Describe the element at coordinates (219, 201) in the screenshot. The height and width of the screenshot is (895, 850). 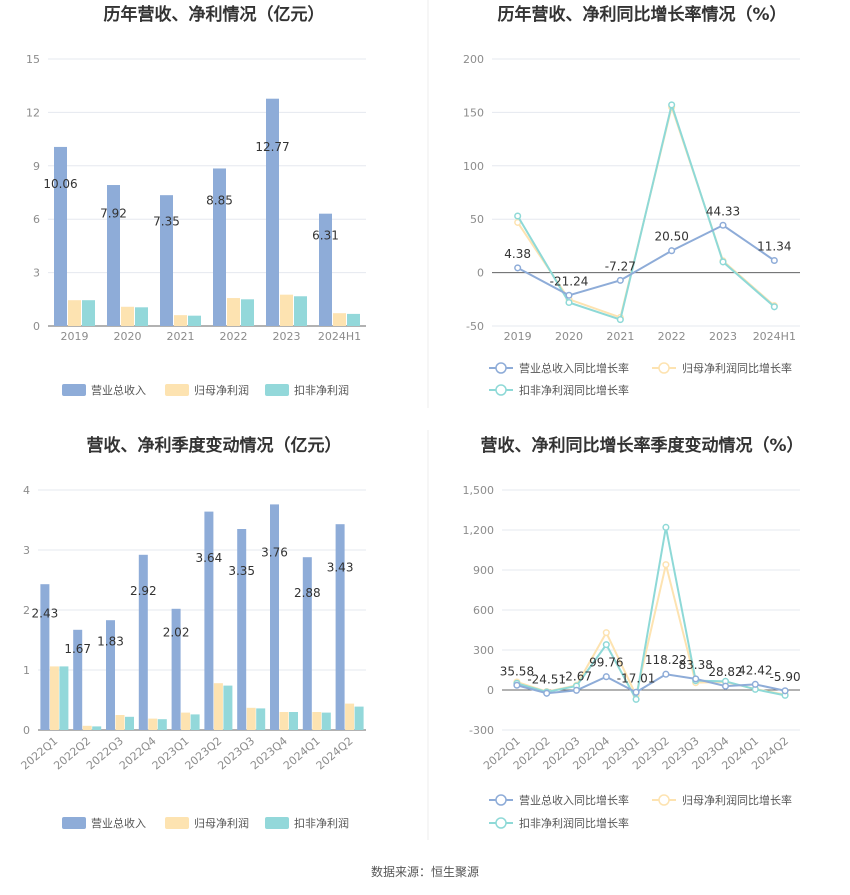
I see `data-label: 8.85` at that location.